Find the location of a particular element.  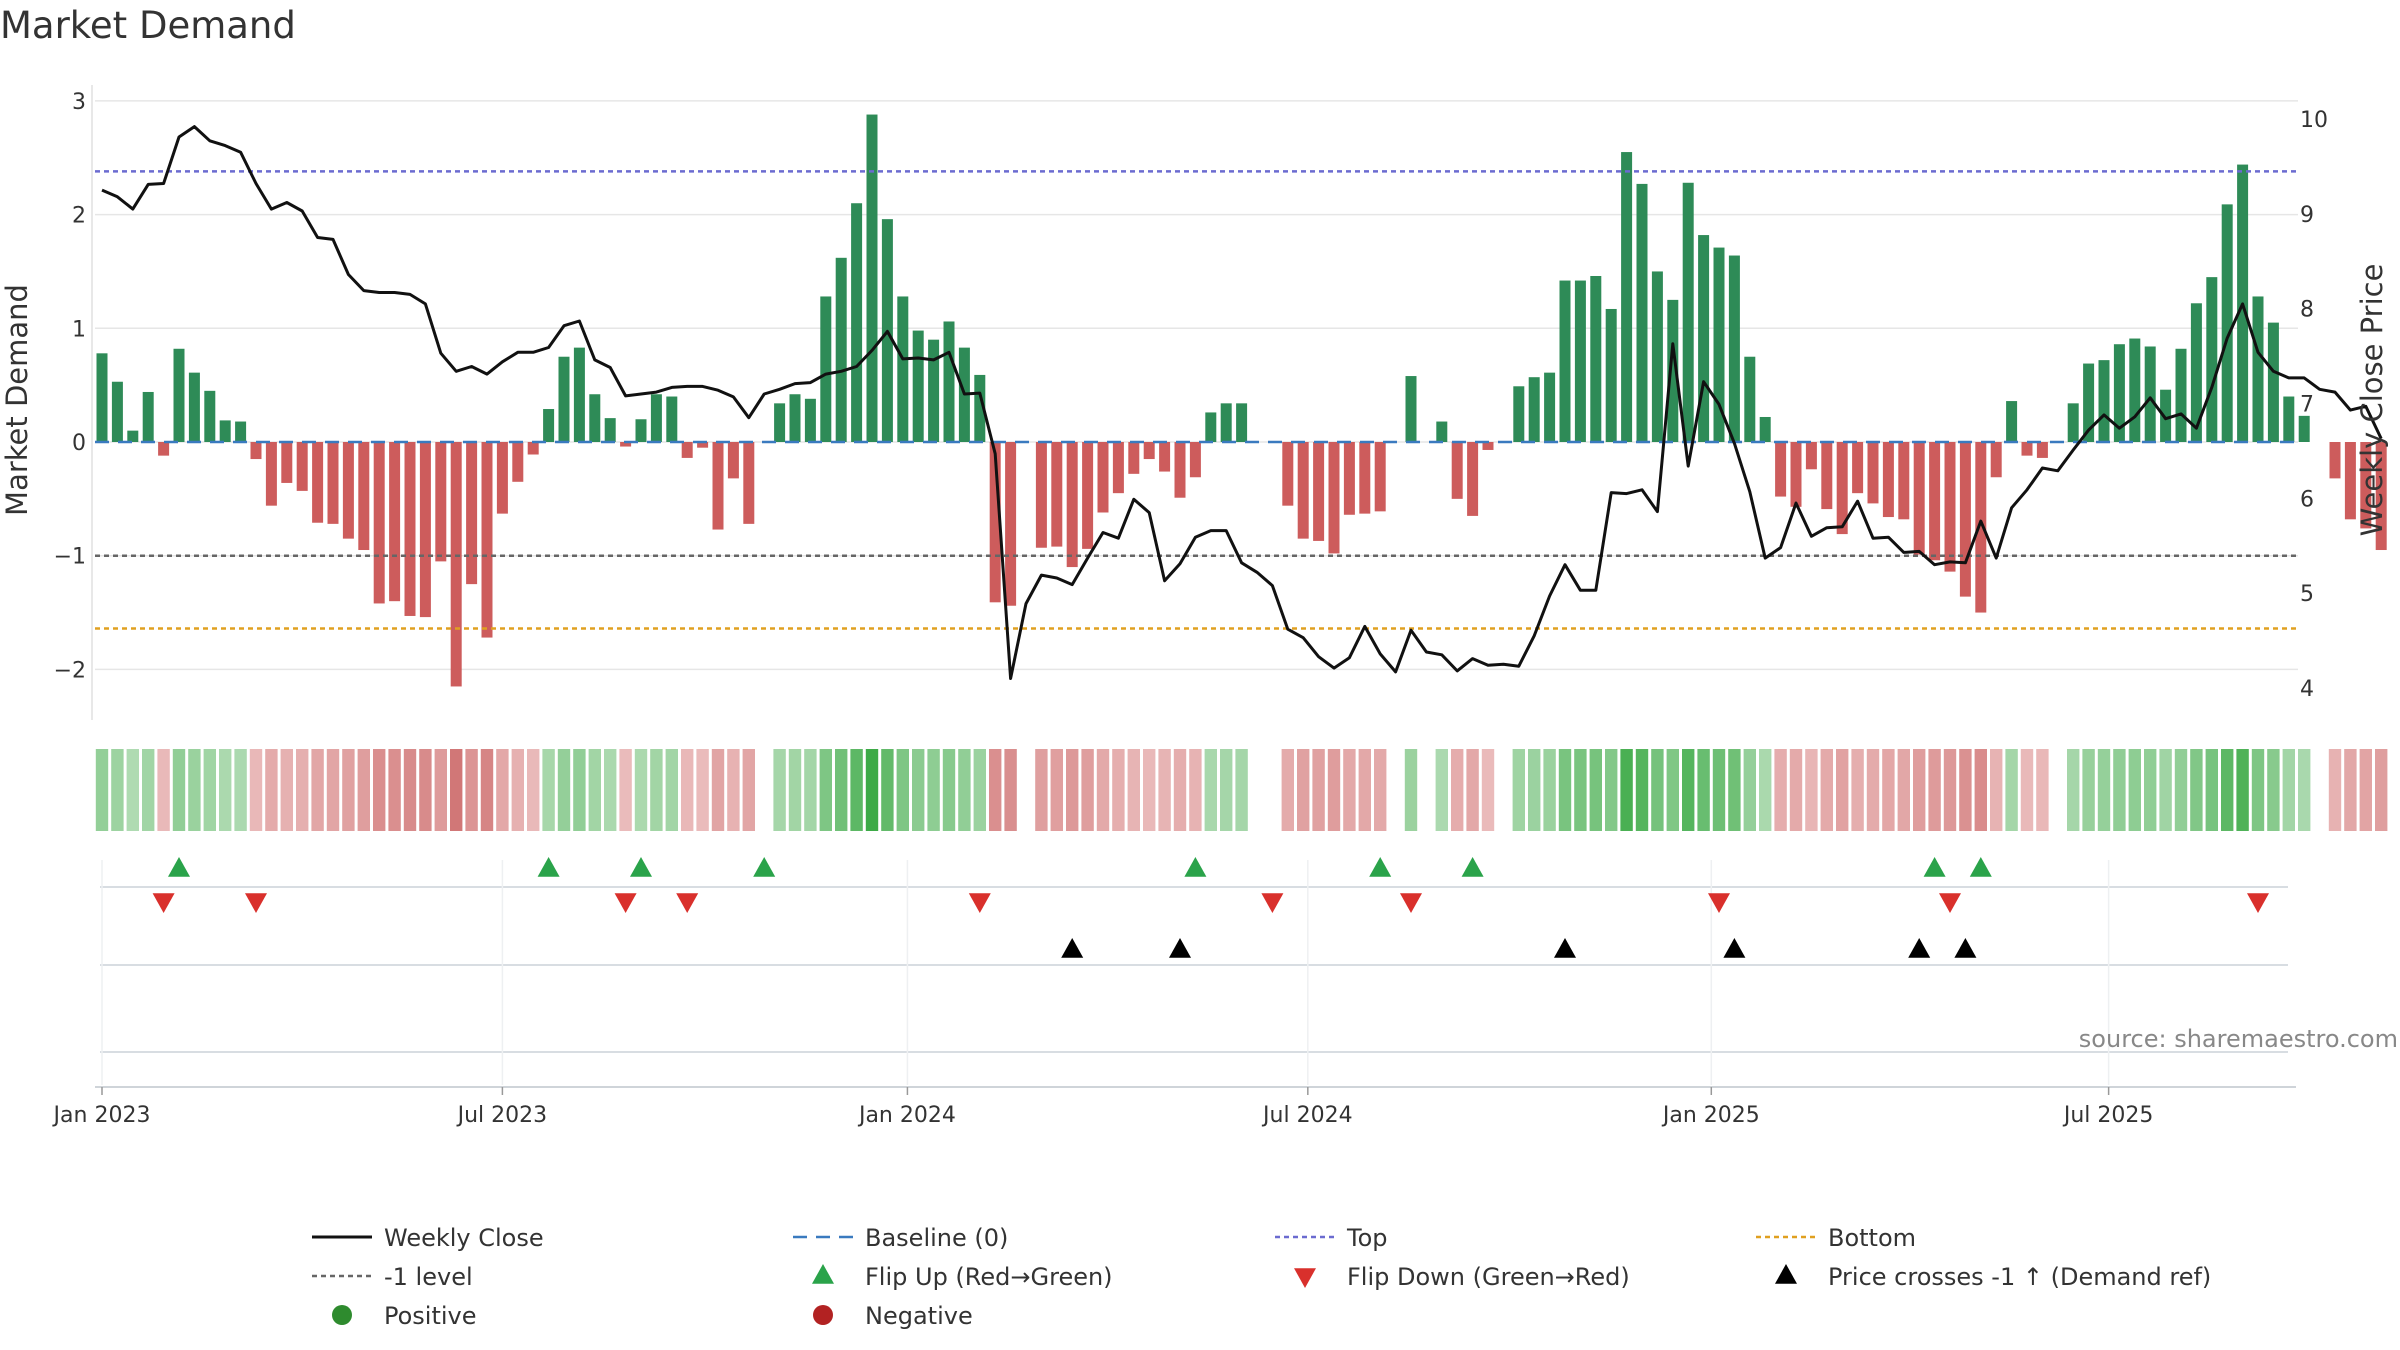

date-tick-label: Jul 2025 is located at coordinates (2108, 1115).